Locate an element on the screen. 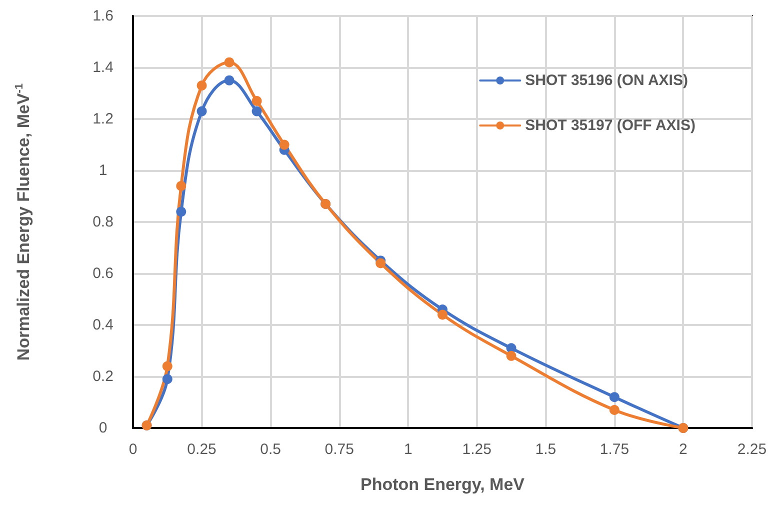 This screenshot has height=505, width=771. x-tick-label: 1.25 is located at coordinates (477, 449).